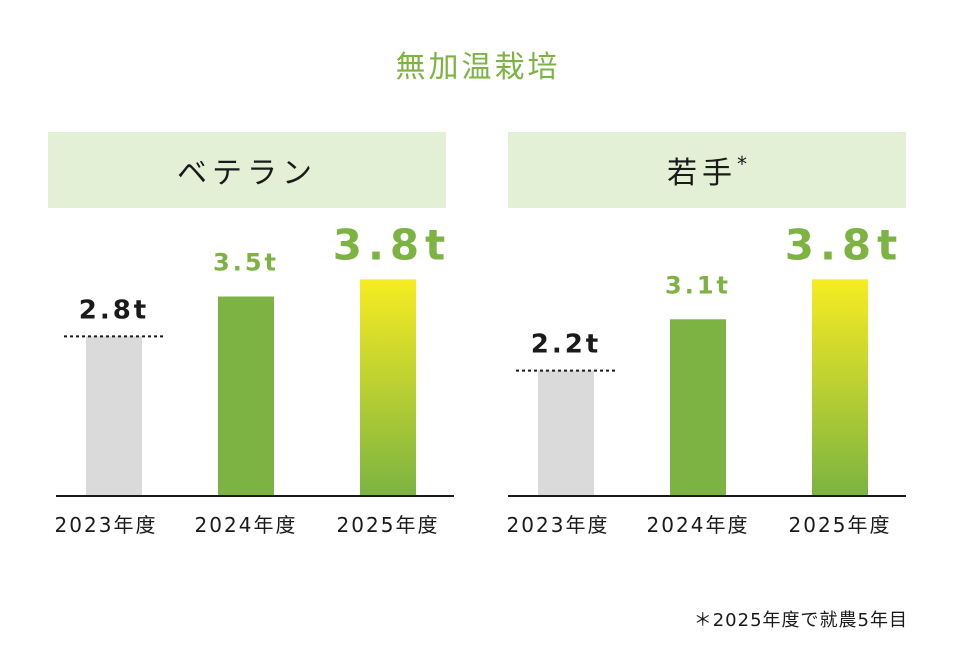 This screenshot has height=668, width=956. I want to click on data-label: 3.1t, so click(698, 285).